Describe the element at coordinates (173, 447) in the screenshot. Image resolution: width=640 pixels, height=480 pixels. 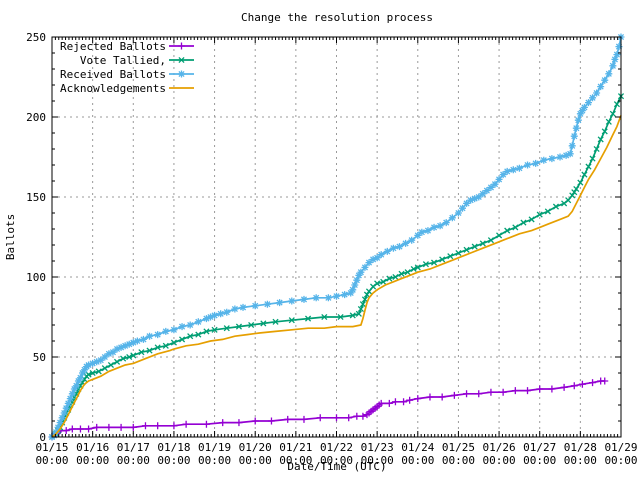
I see `x-tick-date-label: 01/18` at that location.